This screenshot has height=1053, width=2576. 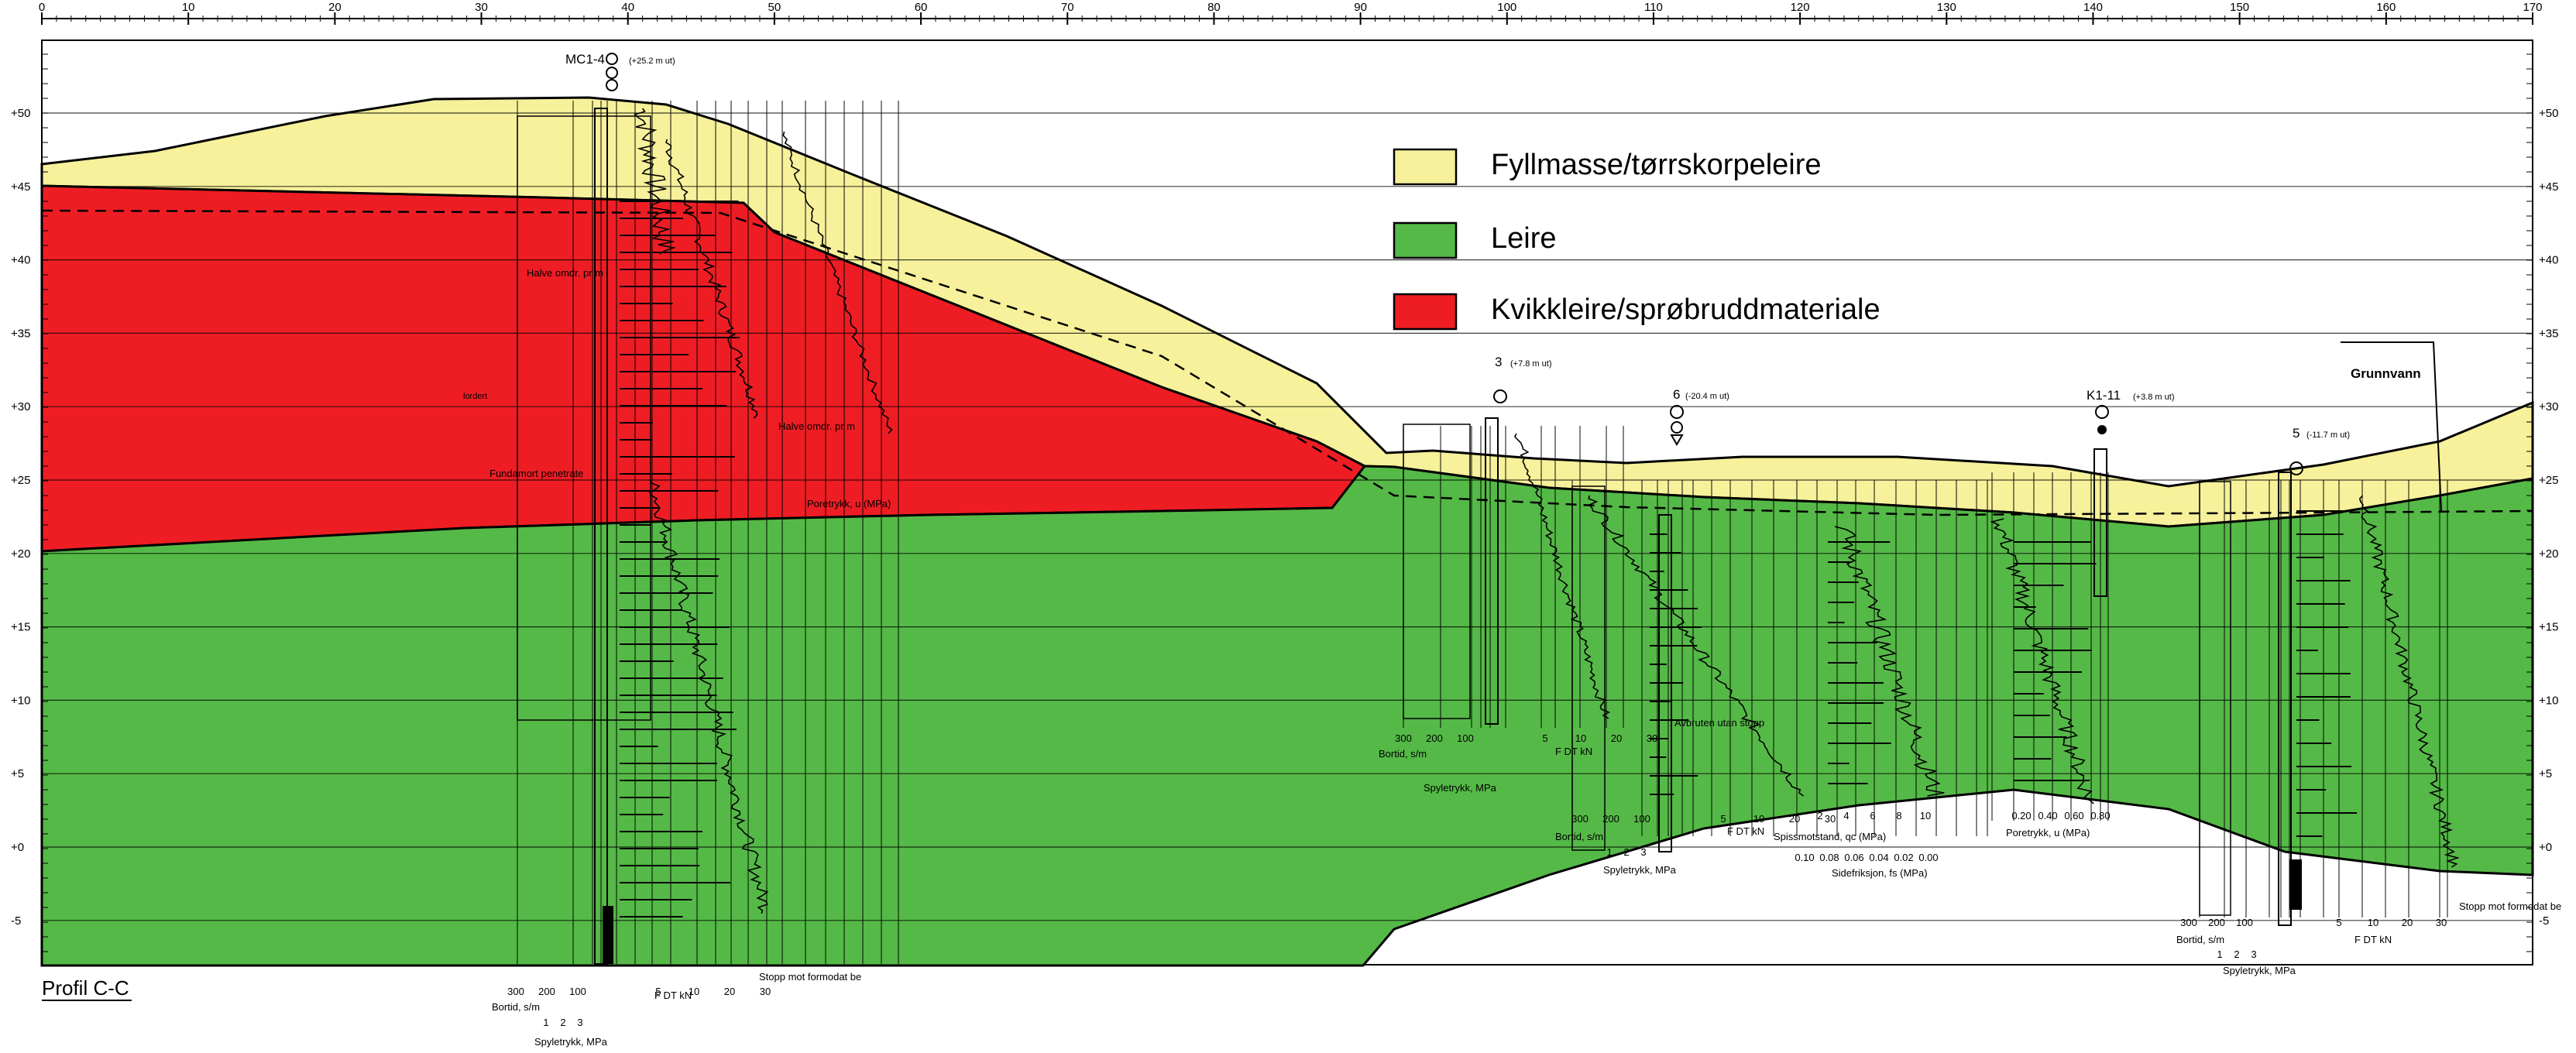 What do you see at coordinates (1880, 873) in the screenshot?
I see `annotation-sidefriksjon: Sidefriksjon, fs (MPa)` at bounding box center [1880, 873].